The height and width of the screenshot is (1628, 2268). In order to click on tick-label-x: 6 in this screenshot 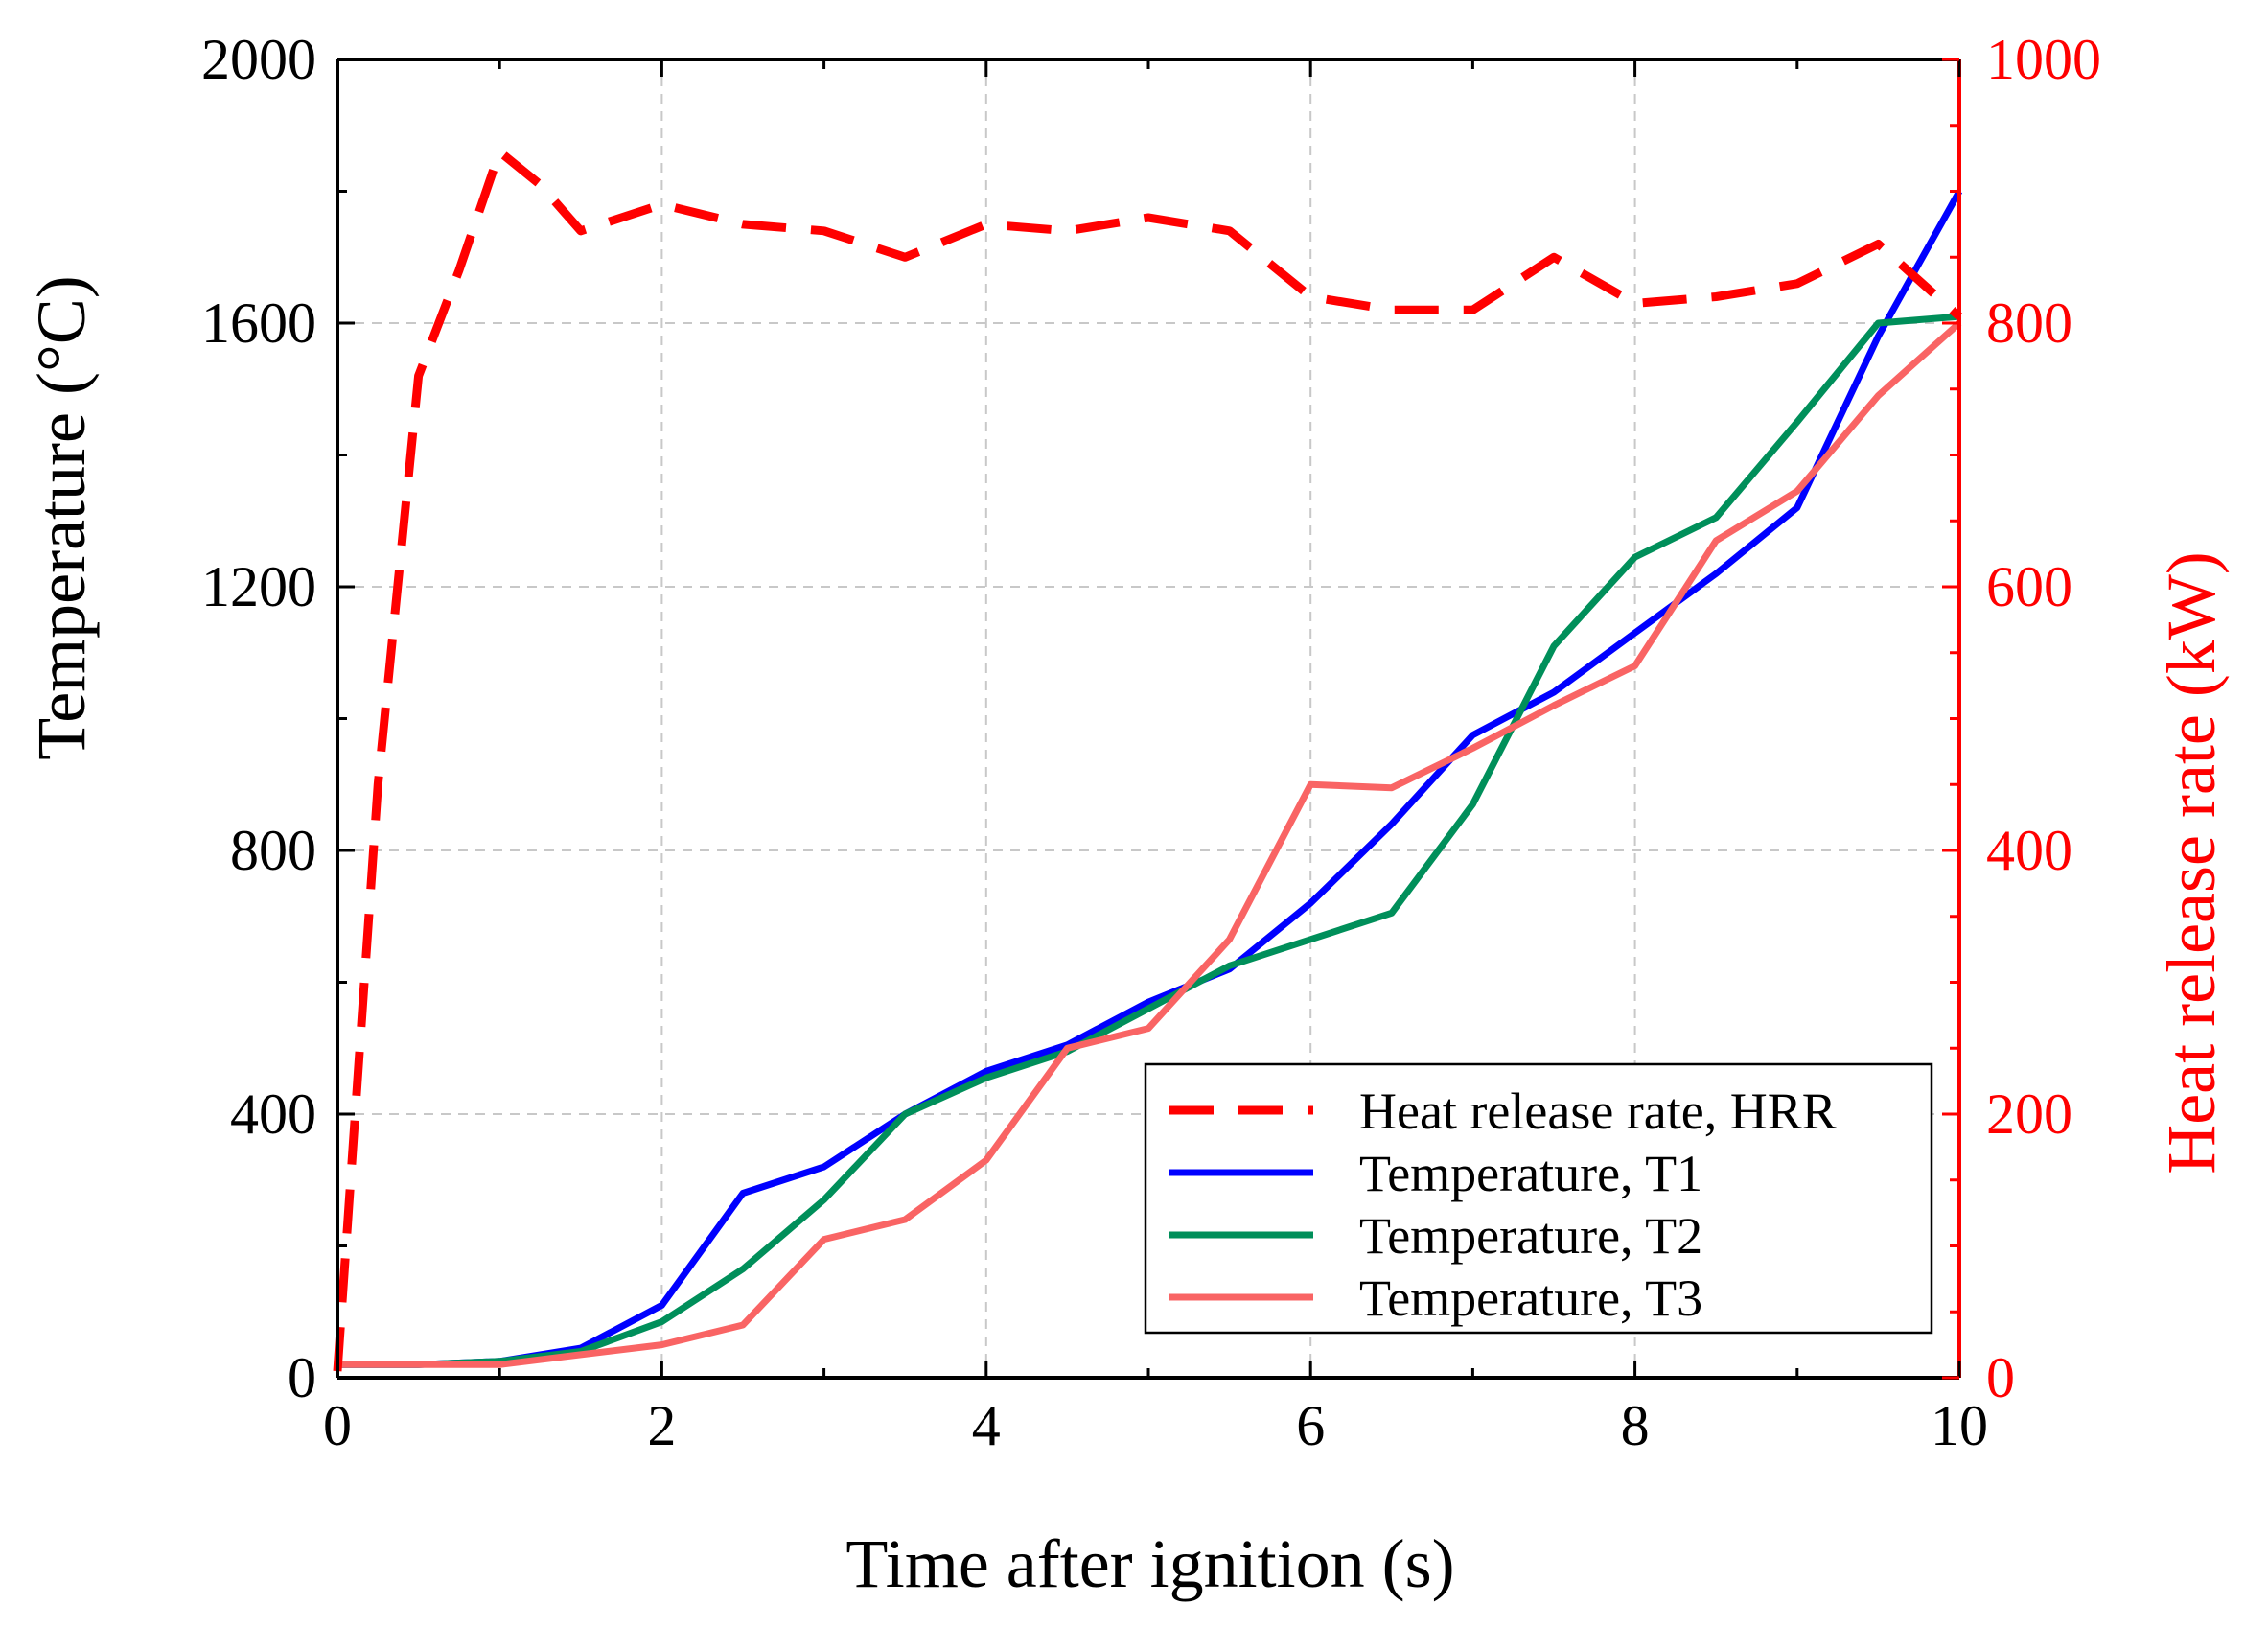, I will do `click(1310, 1426)`.